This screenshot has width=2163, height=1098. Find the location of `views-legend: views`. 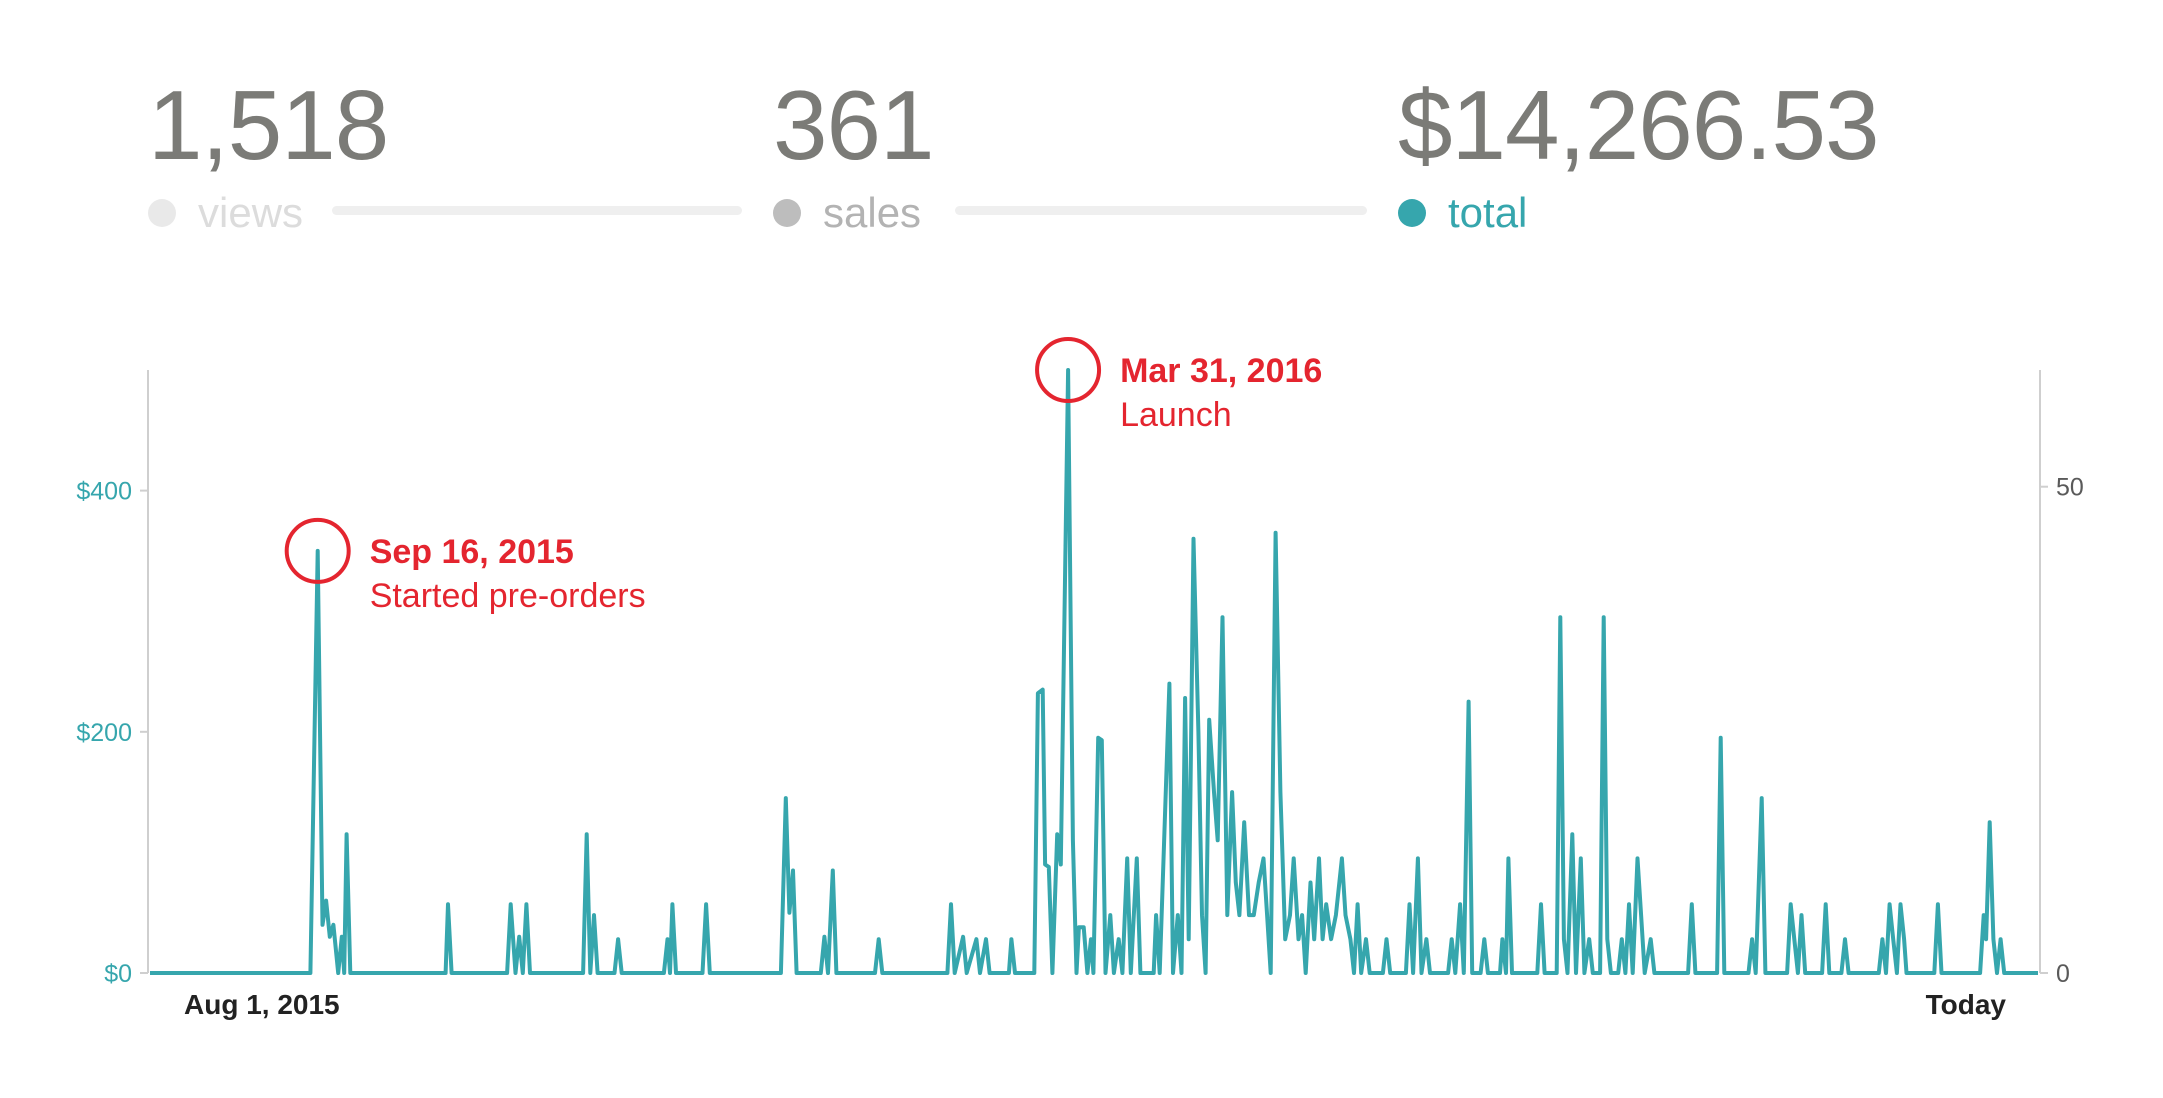

views-legend: views is located at coordinates (225, 213).